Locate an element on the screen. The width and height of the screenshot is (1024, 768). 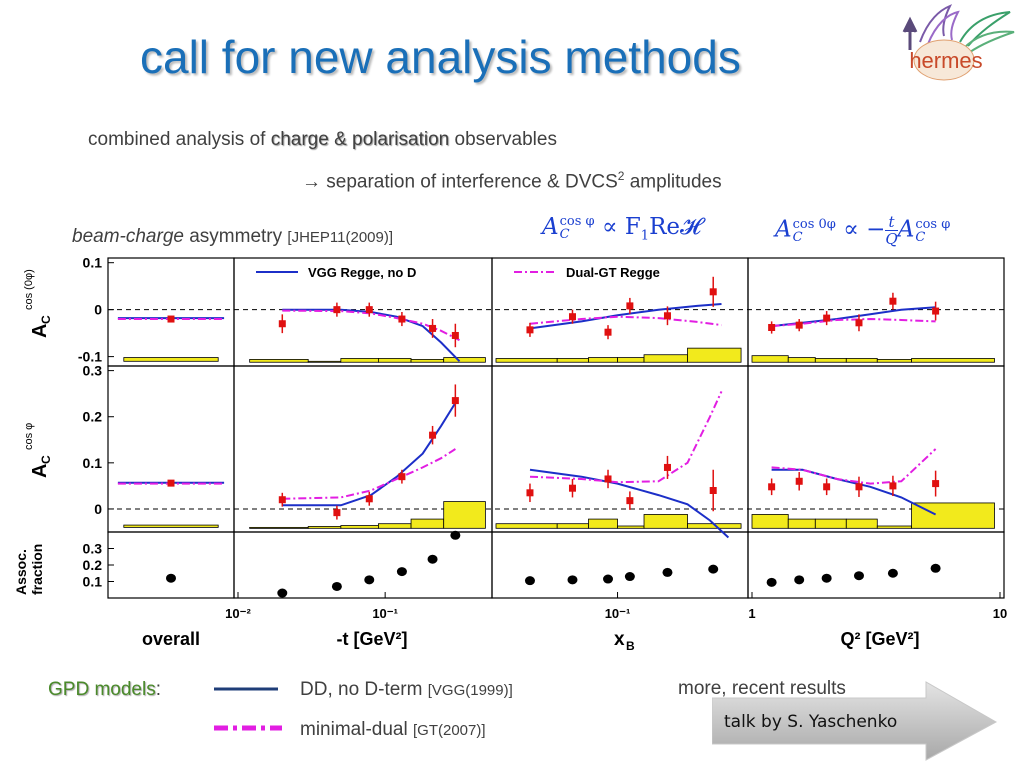
asym-ref: [JHEP11(2009)] is located at coordinates (340, 237).